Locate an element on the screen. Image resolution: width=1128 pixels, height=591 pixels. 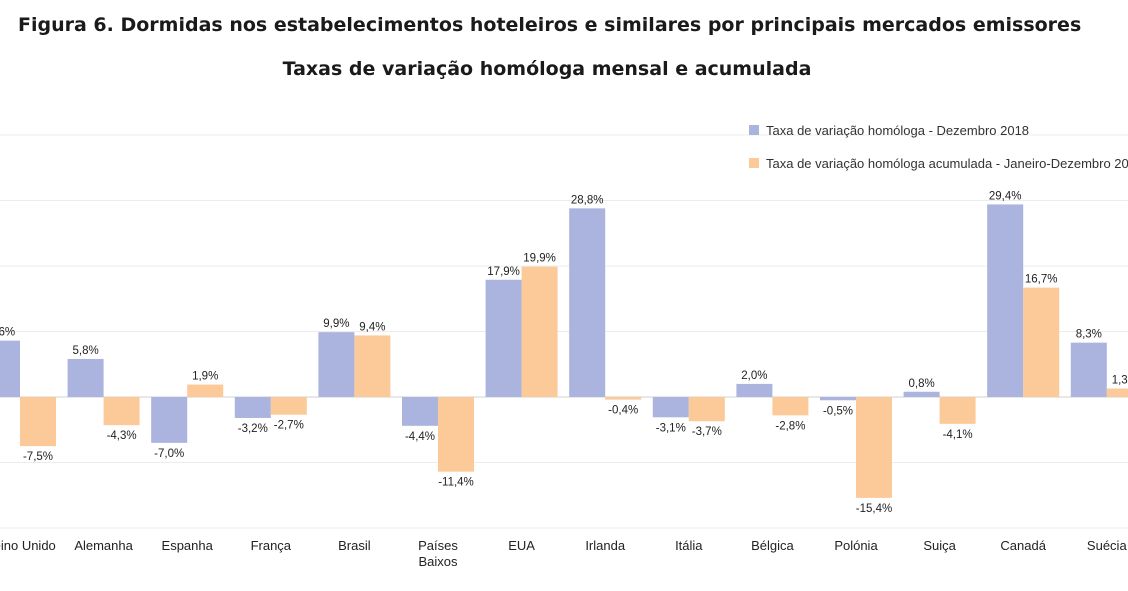
category-label: França is located at coordinates (271, 545).